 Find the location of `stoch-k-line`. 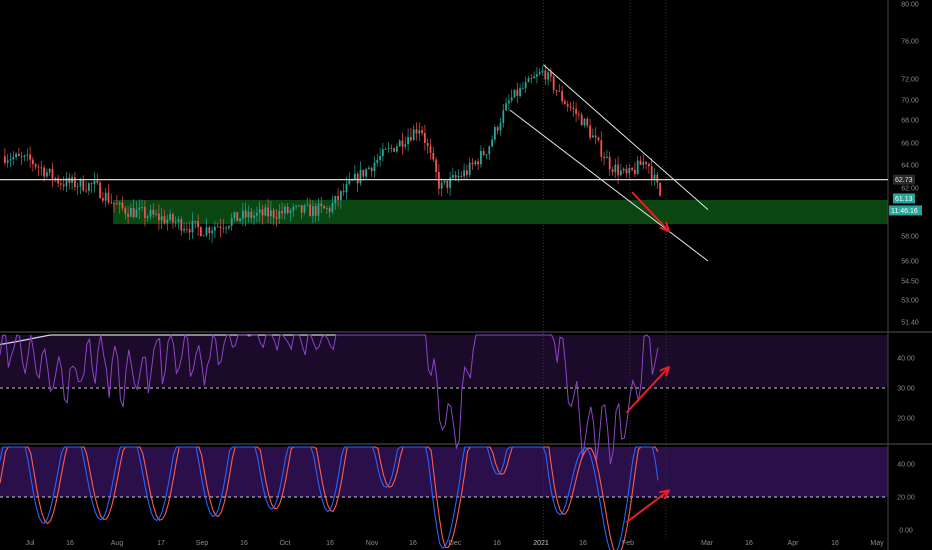

stoch-k-line is located at coordinates (329, 498).